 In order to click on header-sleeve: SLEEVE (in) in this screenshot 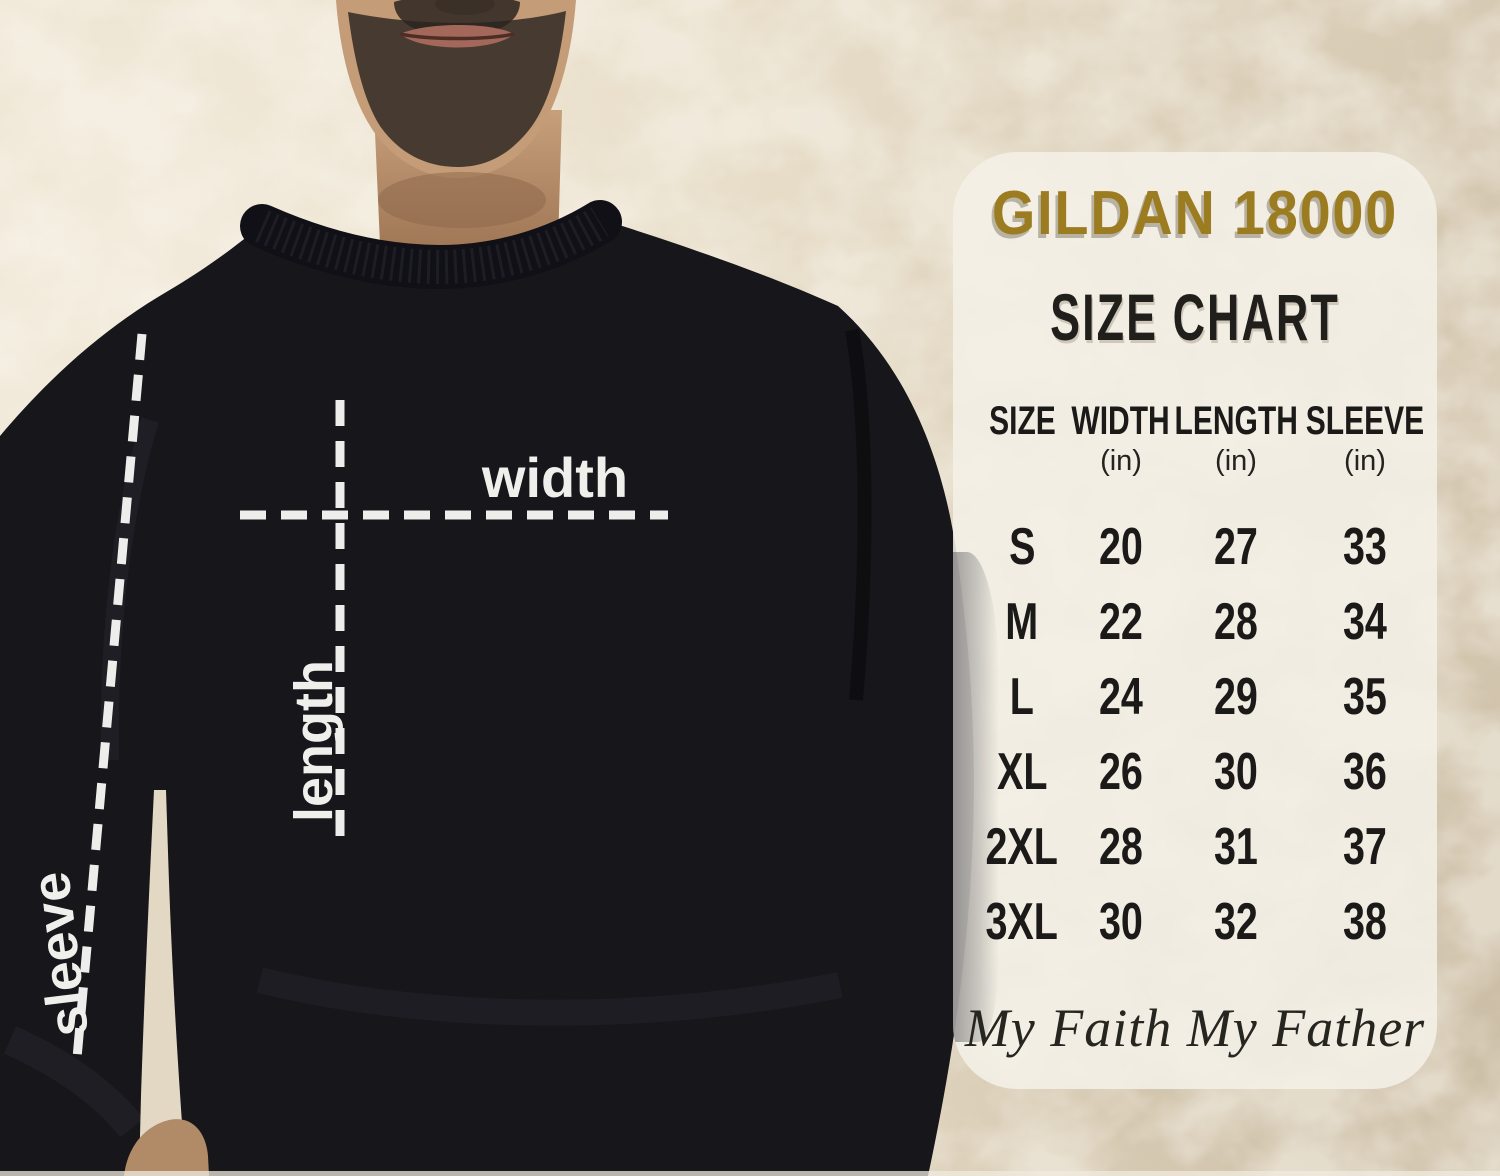, I will do `click(1361, 438)`.